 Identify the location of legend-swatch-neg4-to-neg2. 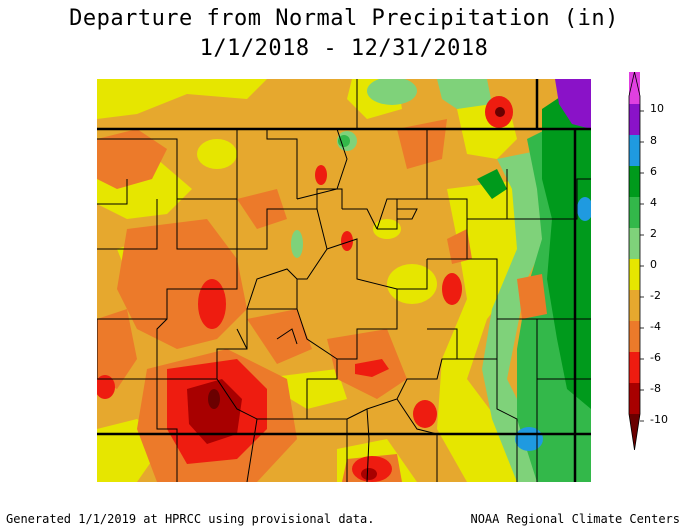
(634, 305).